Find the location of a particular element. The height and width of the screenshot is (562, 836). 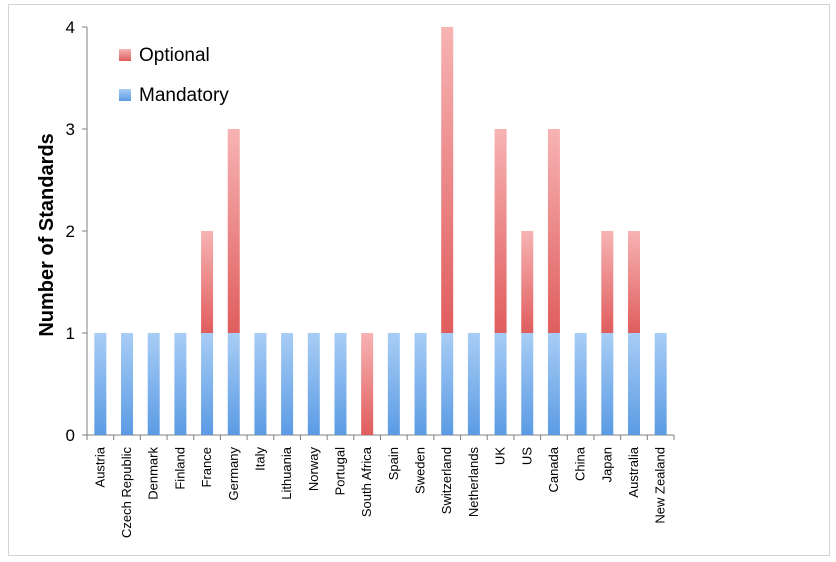

y-tick-label: 2 is located at coordinates (70, 231).